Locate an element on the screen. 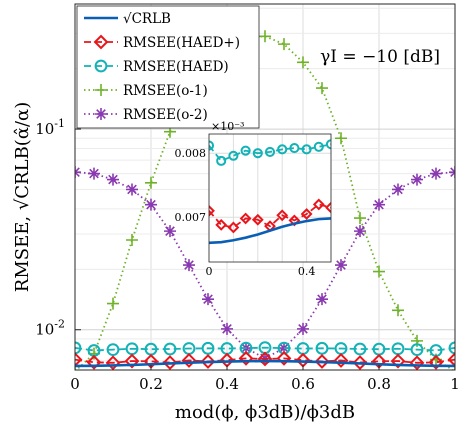 Image resolution: width=469 pixels, height=434 pixels. series-RMSEE(HAED) is located at coordinates (270, 152).